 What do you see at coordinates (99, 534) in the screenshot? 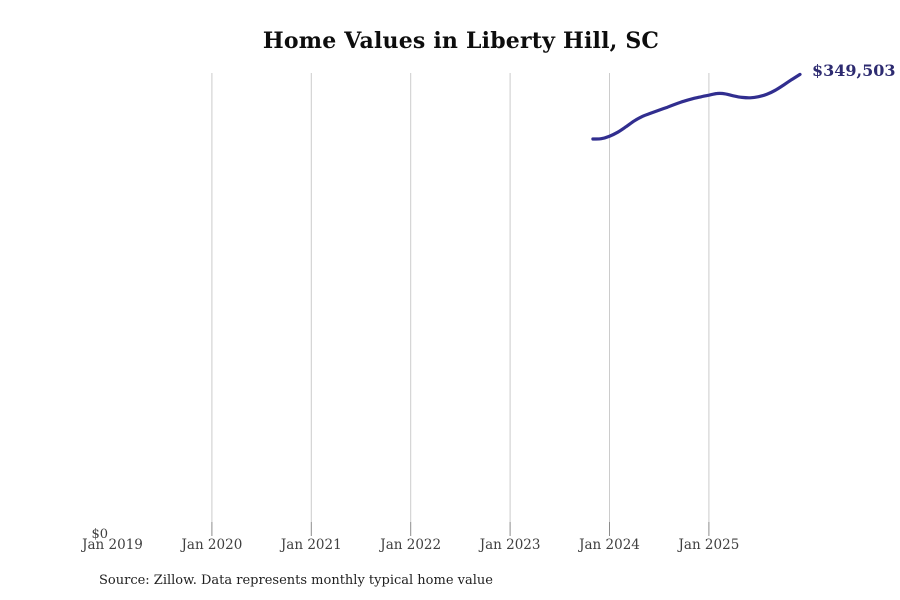
I see `y-axis-zero-label: $0` at bounding box center [99, 534].